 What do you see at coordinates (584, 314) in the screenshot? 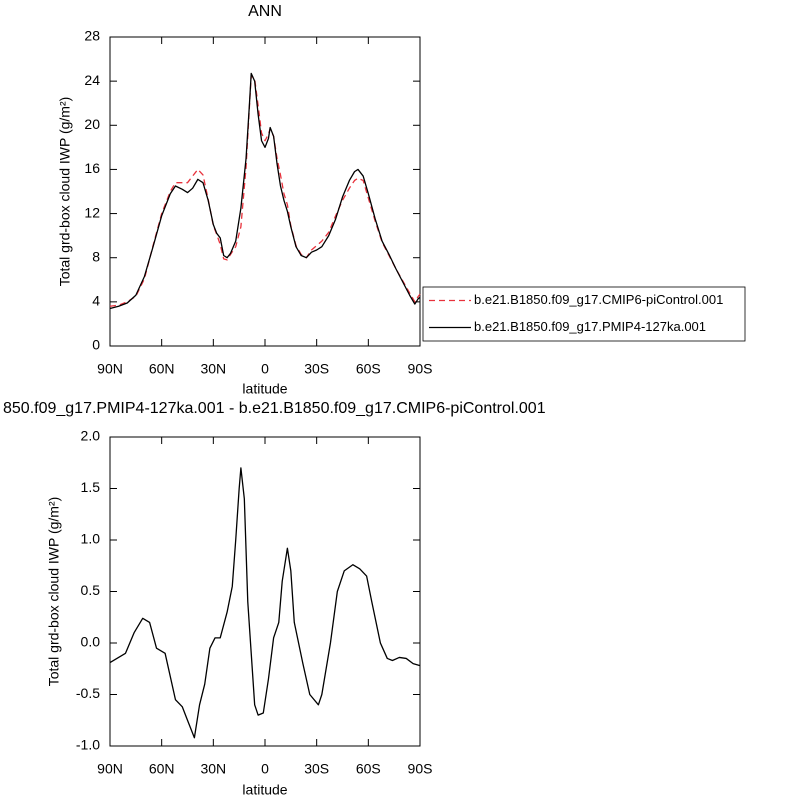
I see `legend-box` at bounding box center [584, 314].